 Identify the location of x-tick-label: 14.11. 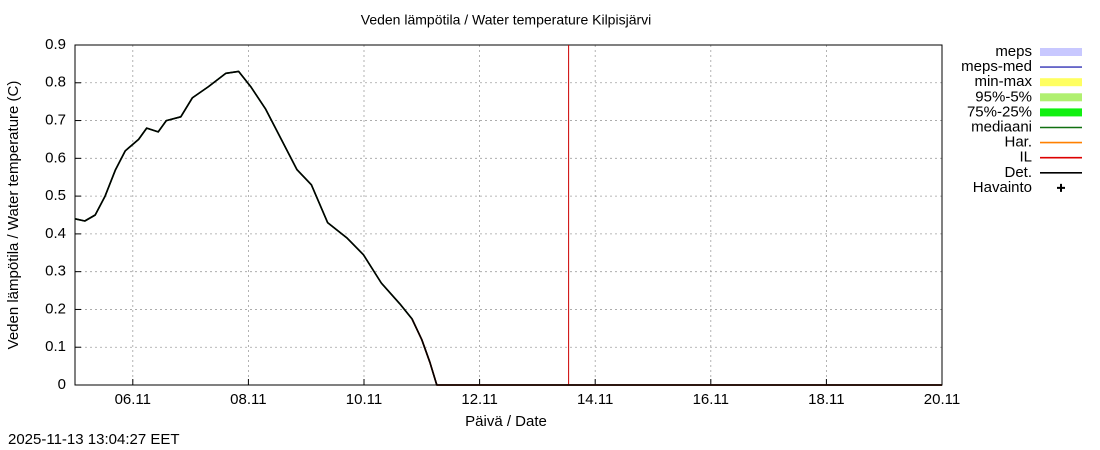
(595, 399).